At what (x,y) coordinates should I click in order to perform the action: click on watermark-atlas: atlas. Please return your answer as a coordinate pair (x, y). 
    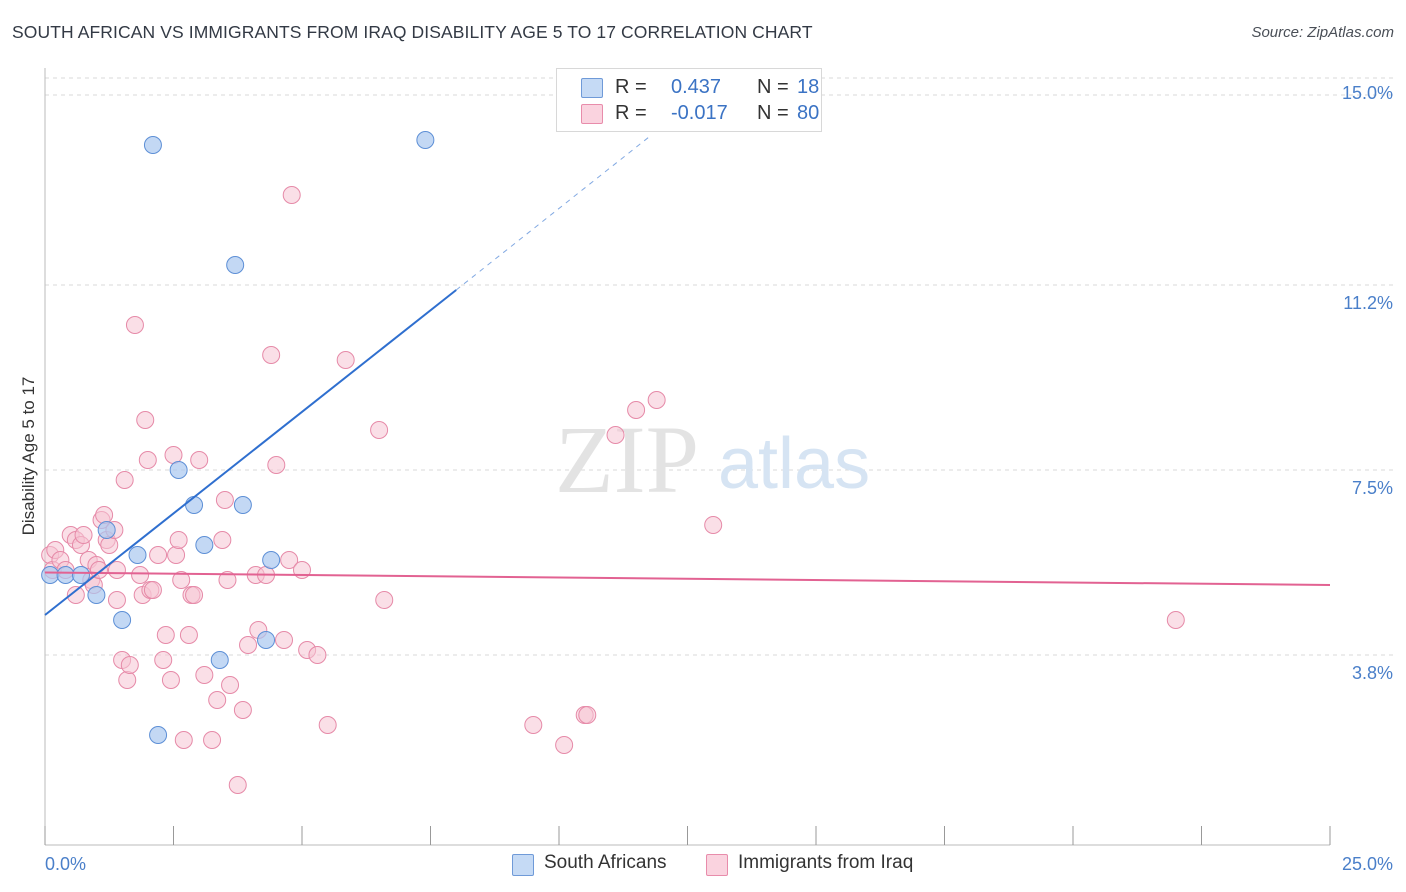
    Looking at the image, I should click on (794, 464).